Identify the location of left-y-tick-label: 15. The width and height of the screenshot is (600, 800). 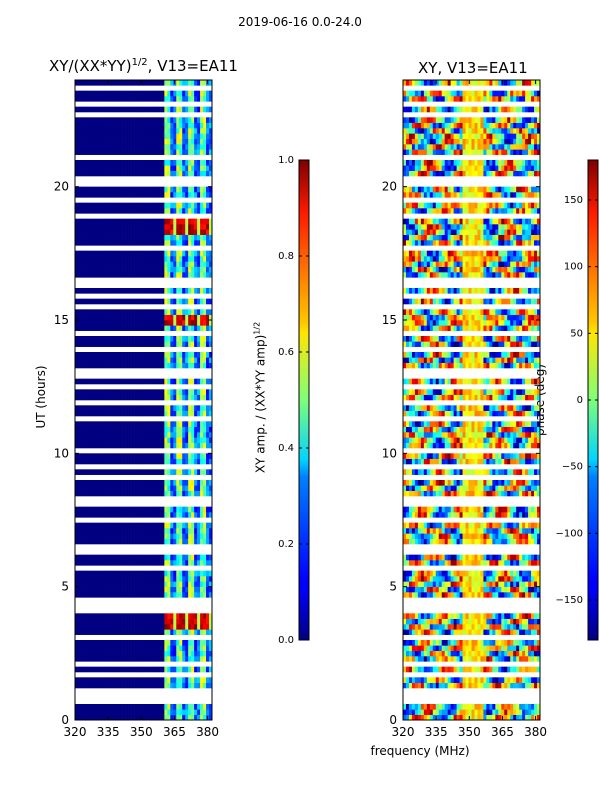
(61, 320).